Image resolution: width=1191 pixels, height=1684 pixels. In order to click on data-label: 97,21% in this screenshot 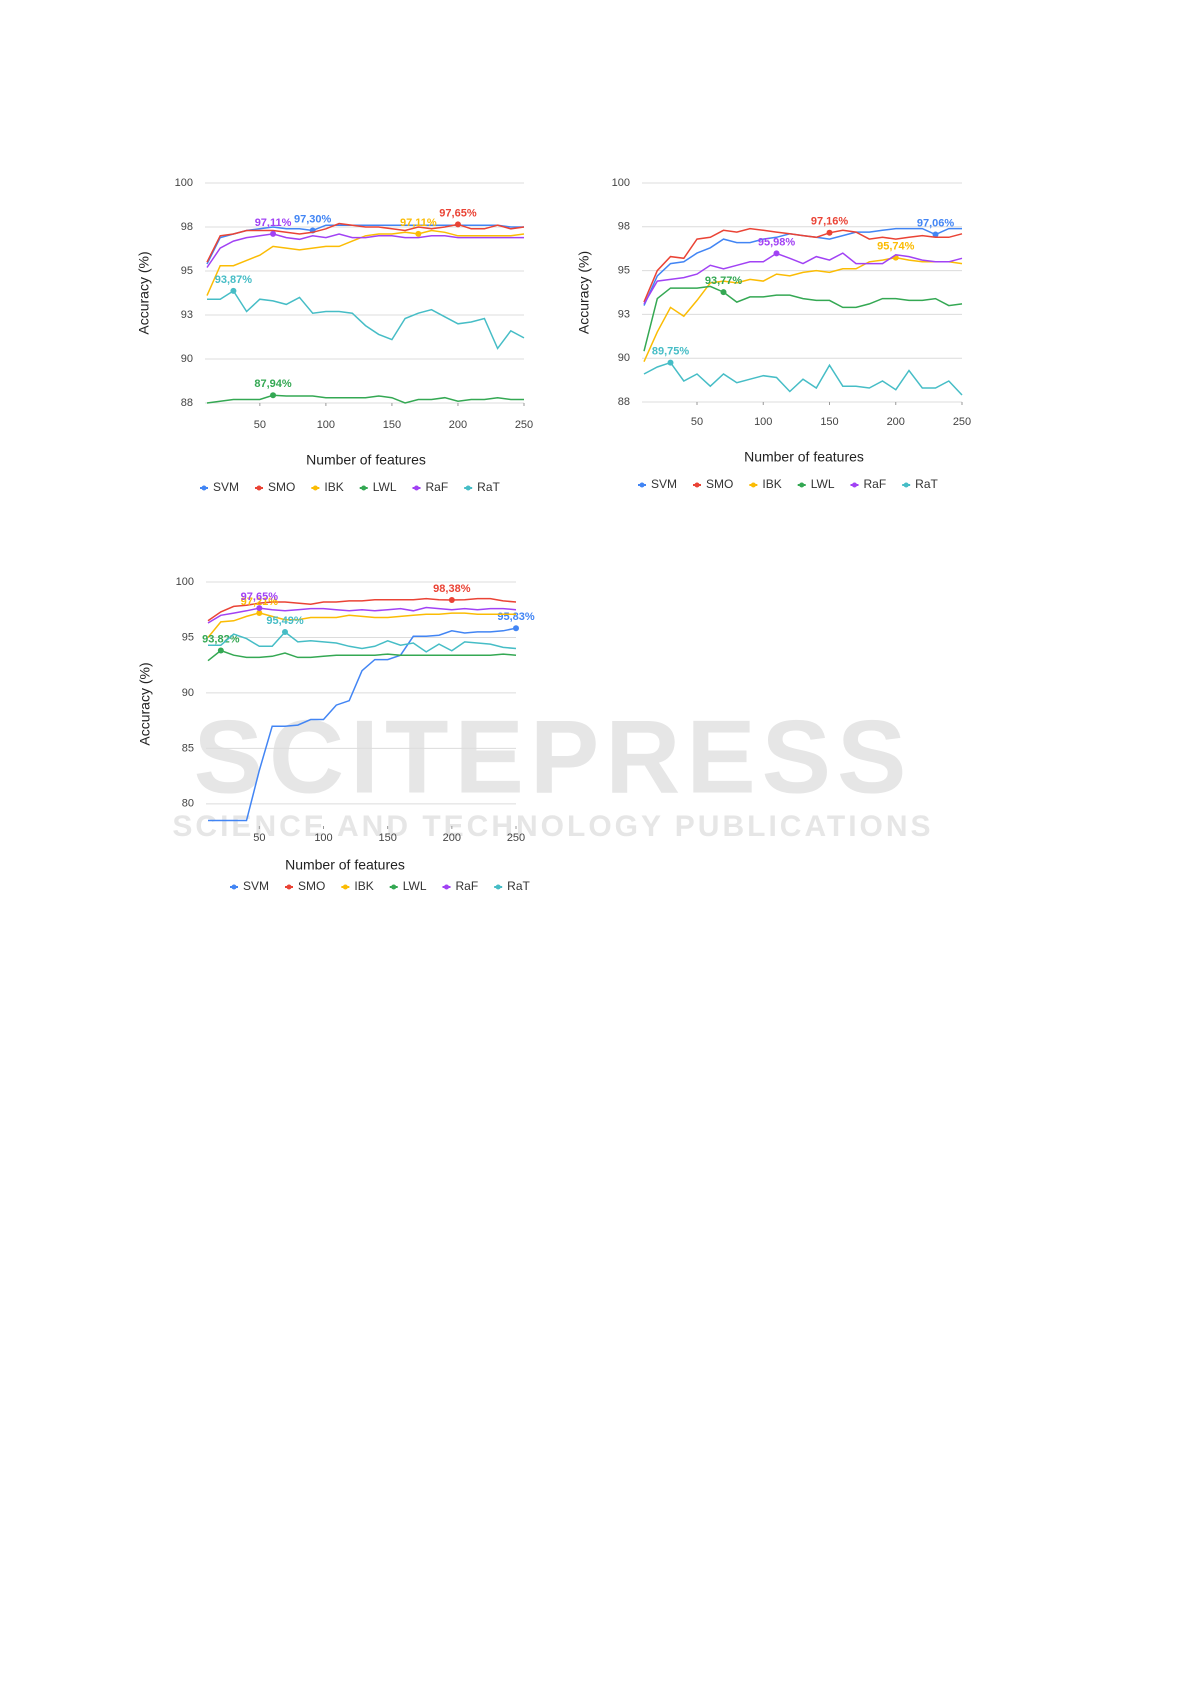, I will do `click(260, 602)`.